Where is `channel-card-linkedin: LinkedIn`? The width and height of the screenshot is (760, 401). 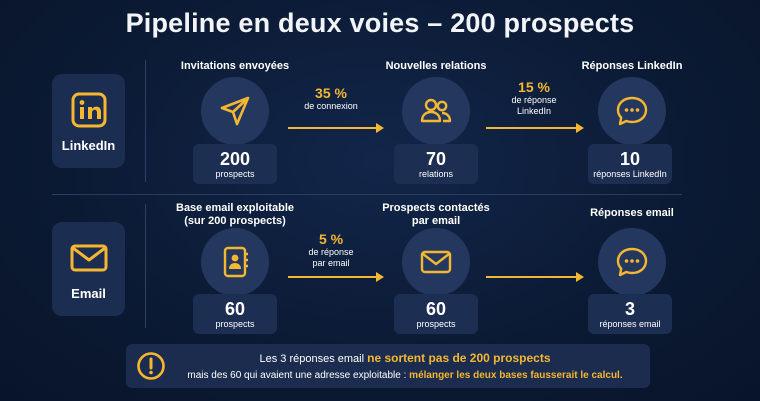 channel-card-linkedin: LinkedIn is located at coordinates (88, 121).